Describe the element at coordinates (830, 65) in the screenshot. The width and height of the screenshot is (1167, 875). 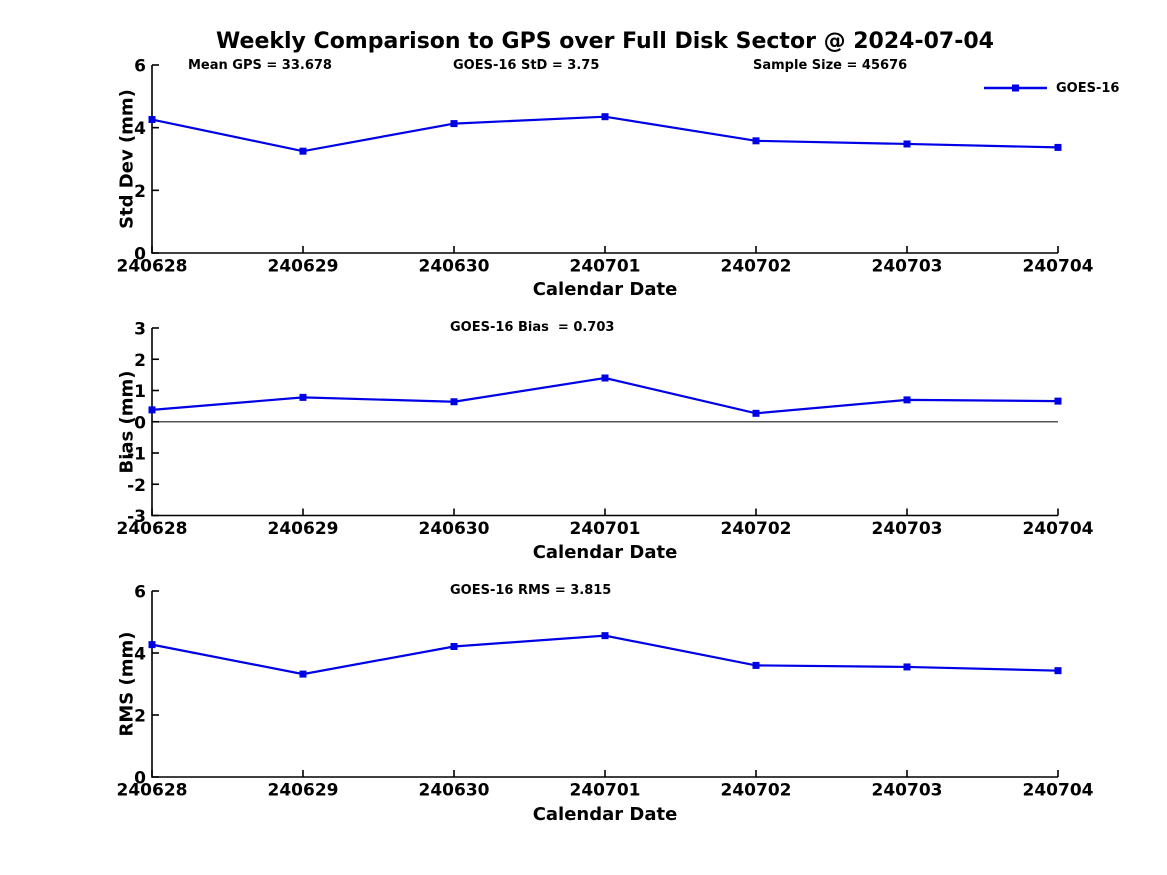
I see `annotation-sample-size: Sample Size = 45676` at that location.